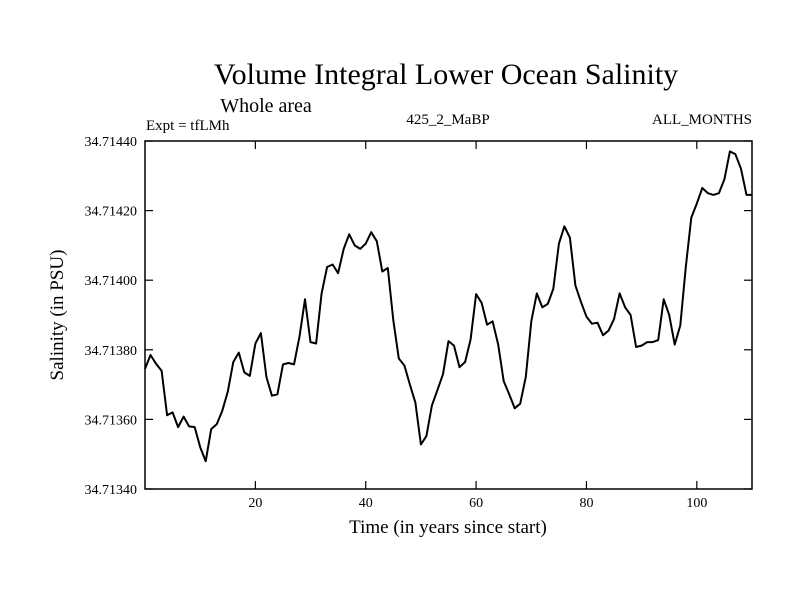 The height and width of the screenshot is (600, 800). I want to click on months-label: ALL_MONTHS, so click(702, 120).